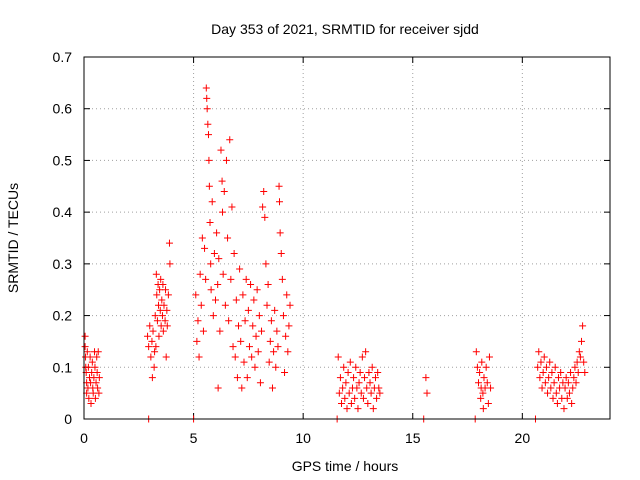  Describe the element at coordinates (63, 316) in the screenshot. I see `y-tick-label: 0.2` at that location.